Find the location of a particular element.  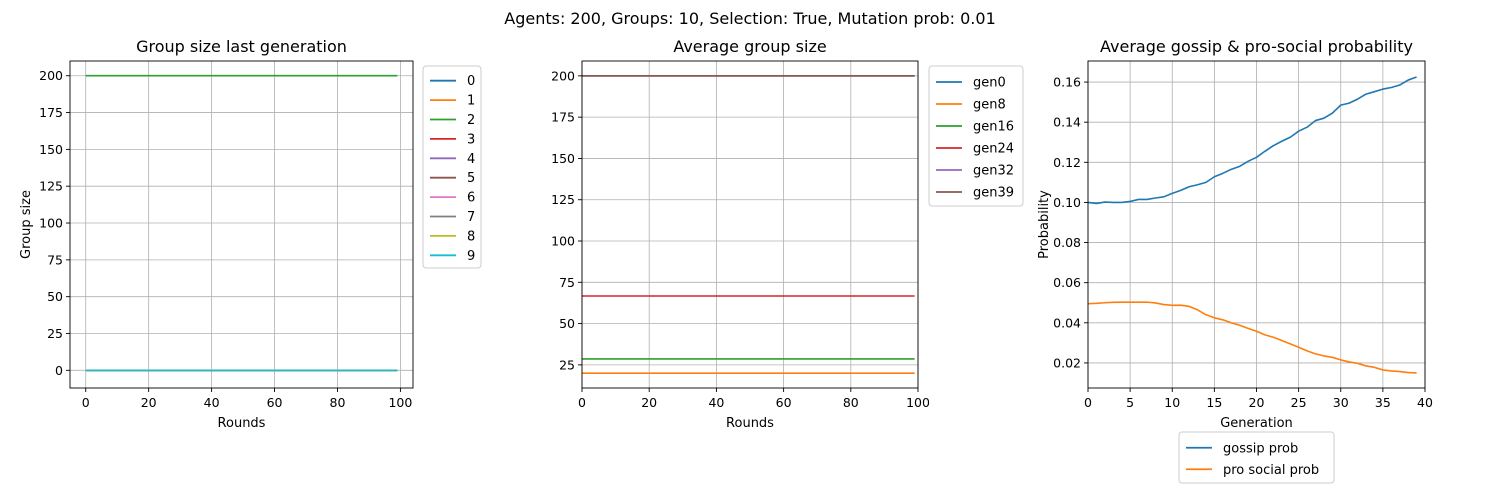

chart-legend: 0 1 2 3 4 5 6 7 8 9 is located at coordinates (452, 167).